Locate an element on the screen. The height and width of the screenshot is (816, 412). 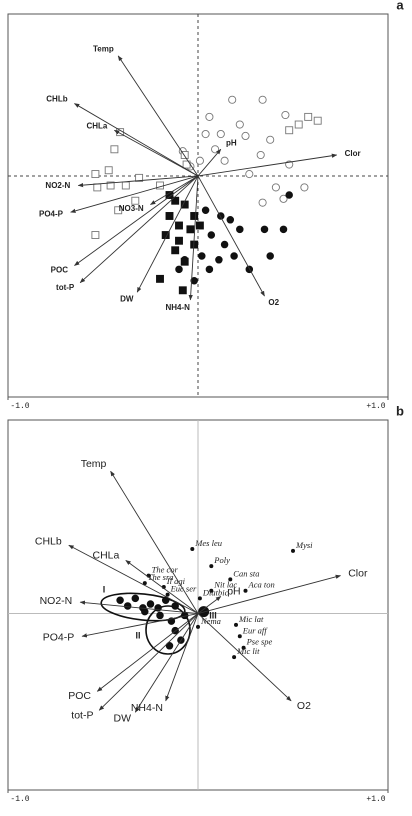
species-label: Poly is located at coordinates (221, 560).